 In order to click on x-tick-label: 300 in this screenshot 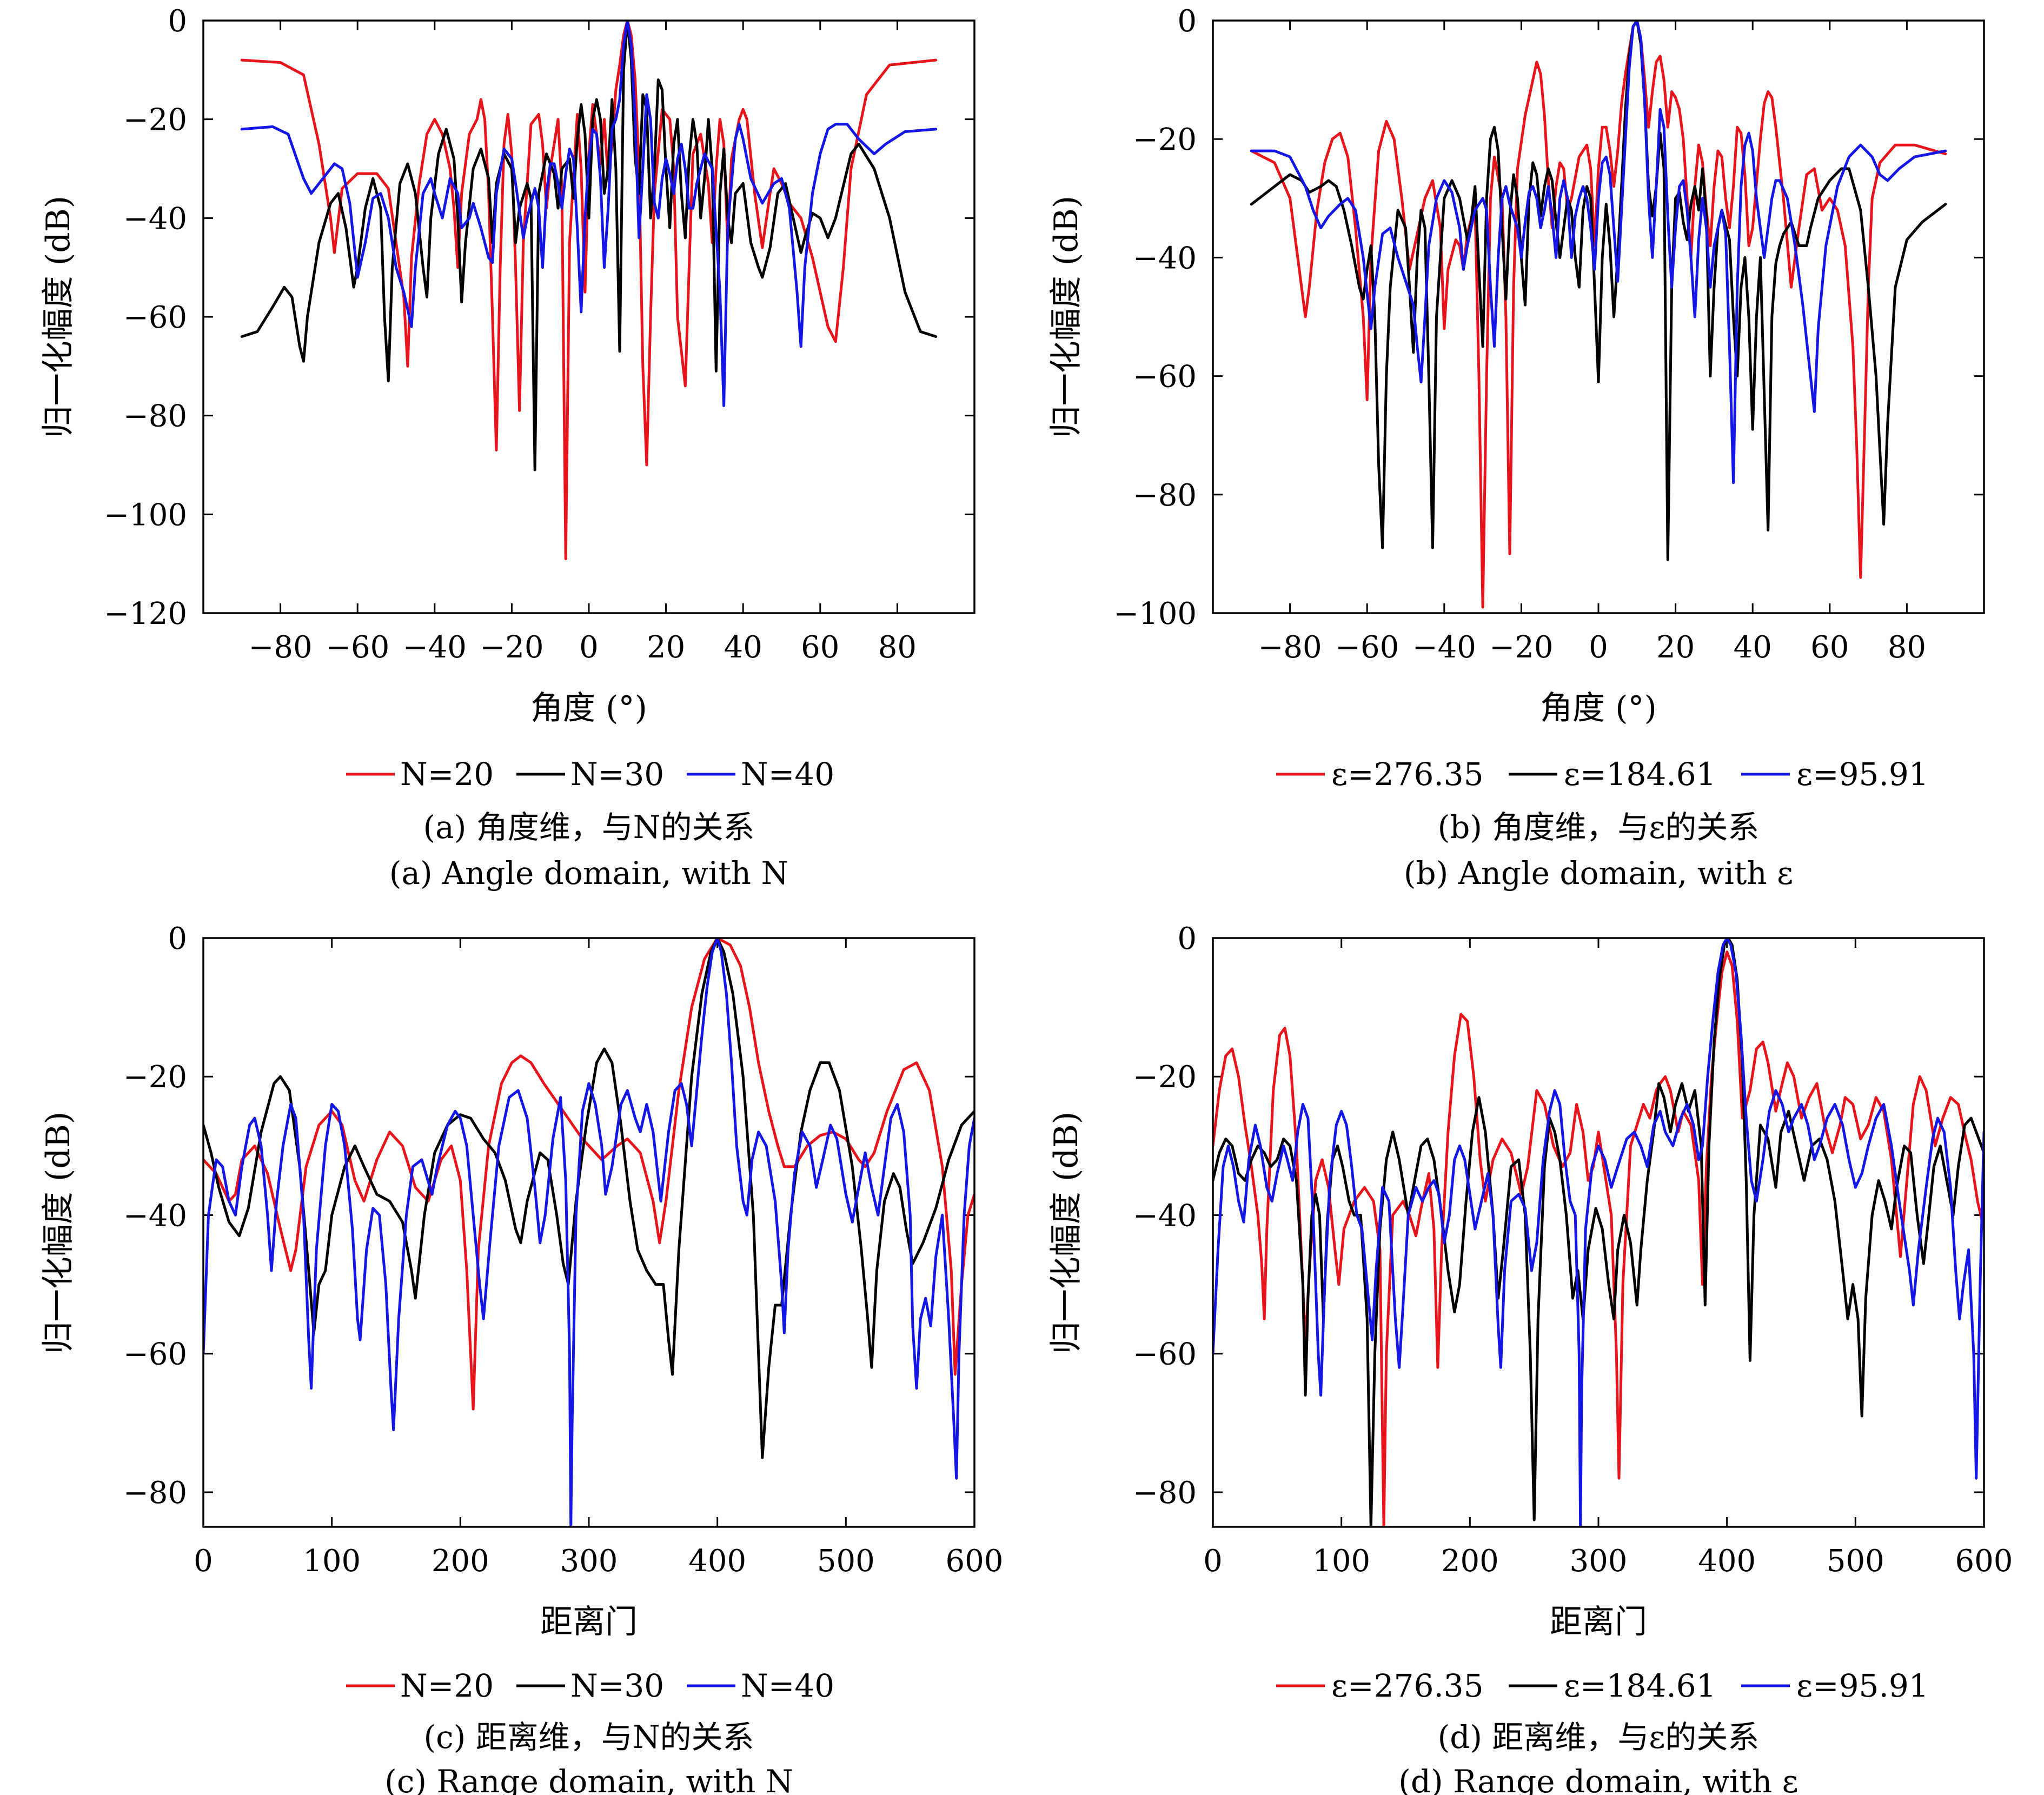, I will do `click(589, 1561)`.